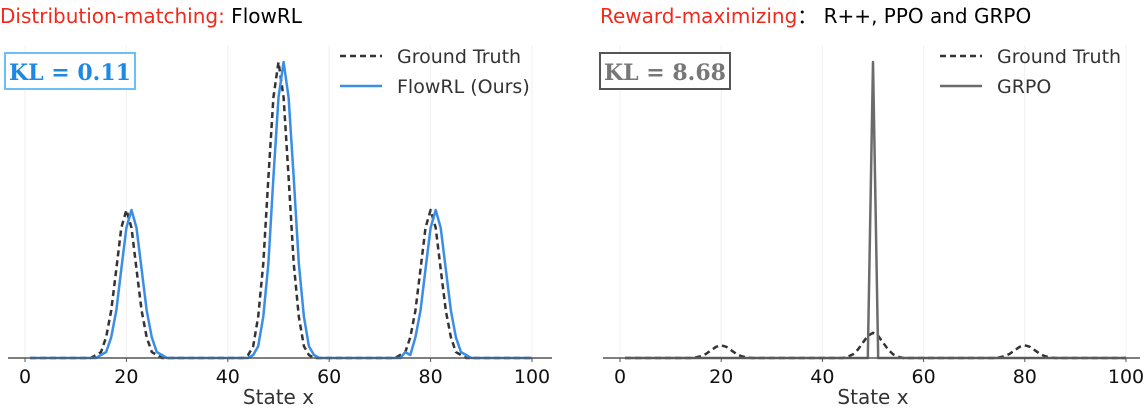  What do you see at coordinates (1024, 87) in the screenshot?
I see `legend-label: GRPO` at bounding box center [1024, 87].